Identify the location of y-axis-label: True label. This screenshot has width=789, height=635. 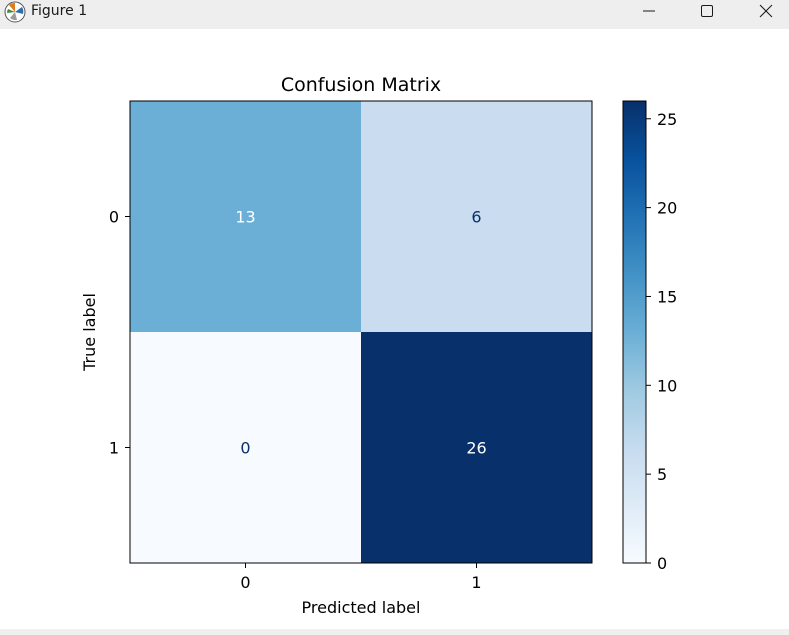
(89, 332).